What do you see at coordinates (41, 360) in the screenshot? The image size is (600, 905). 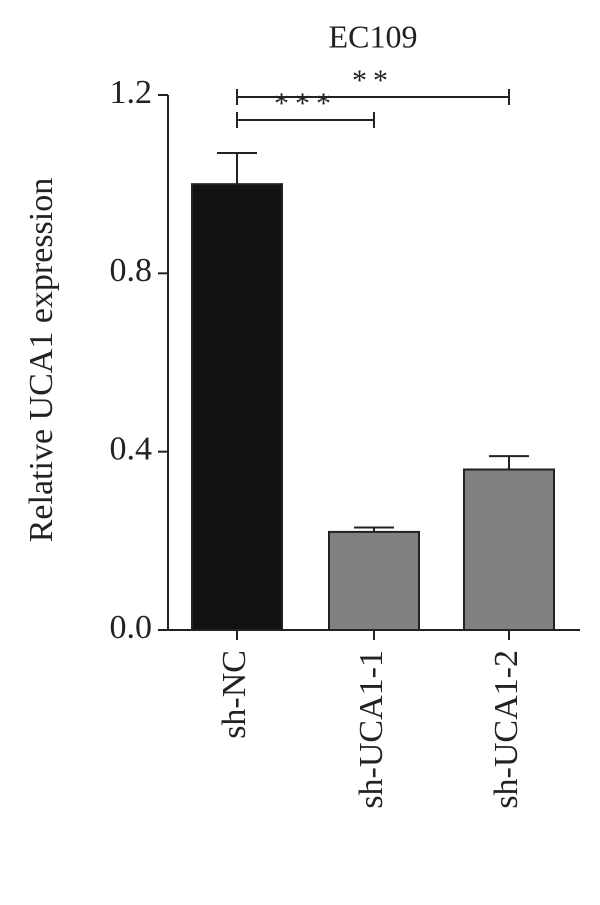 I see `y-axis-label: Relative UCA1 expression` at bounding box center [41, 360].